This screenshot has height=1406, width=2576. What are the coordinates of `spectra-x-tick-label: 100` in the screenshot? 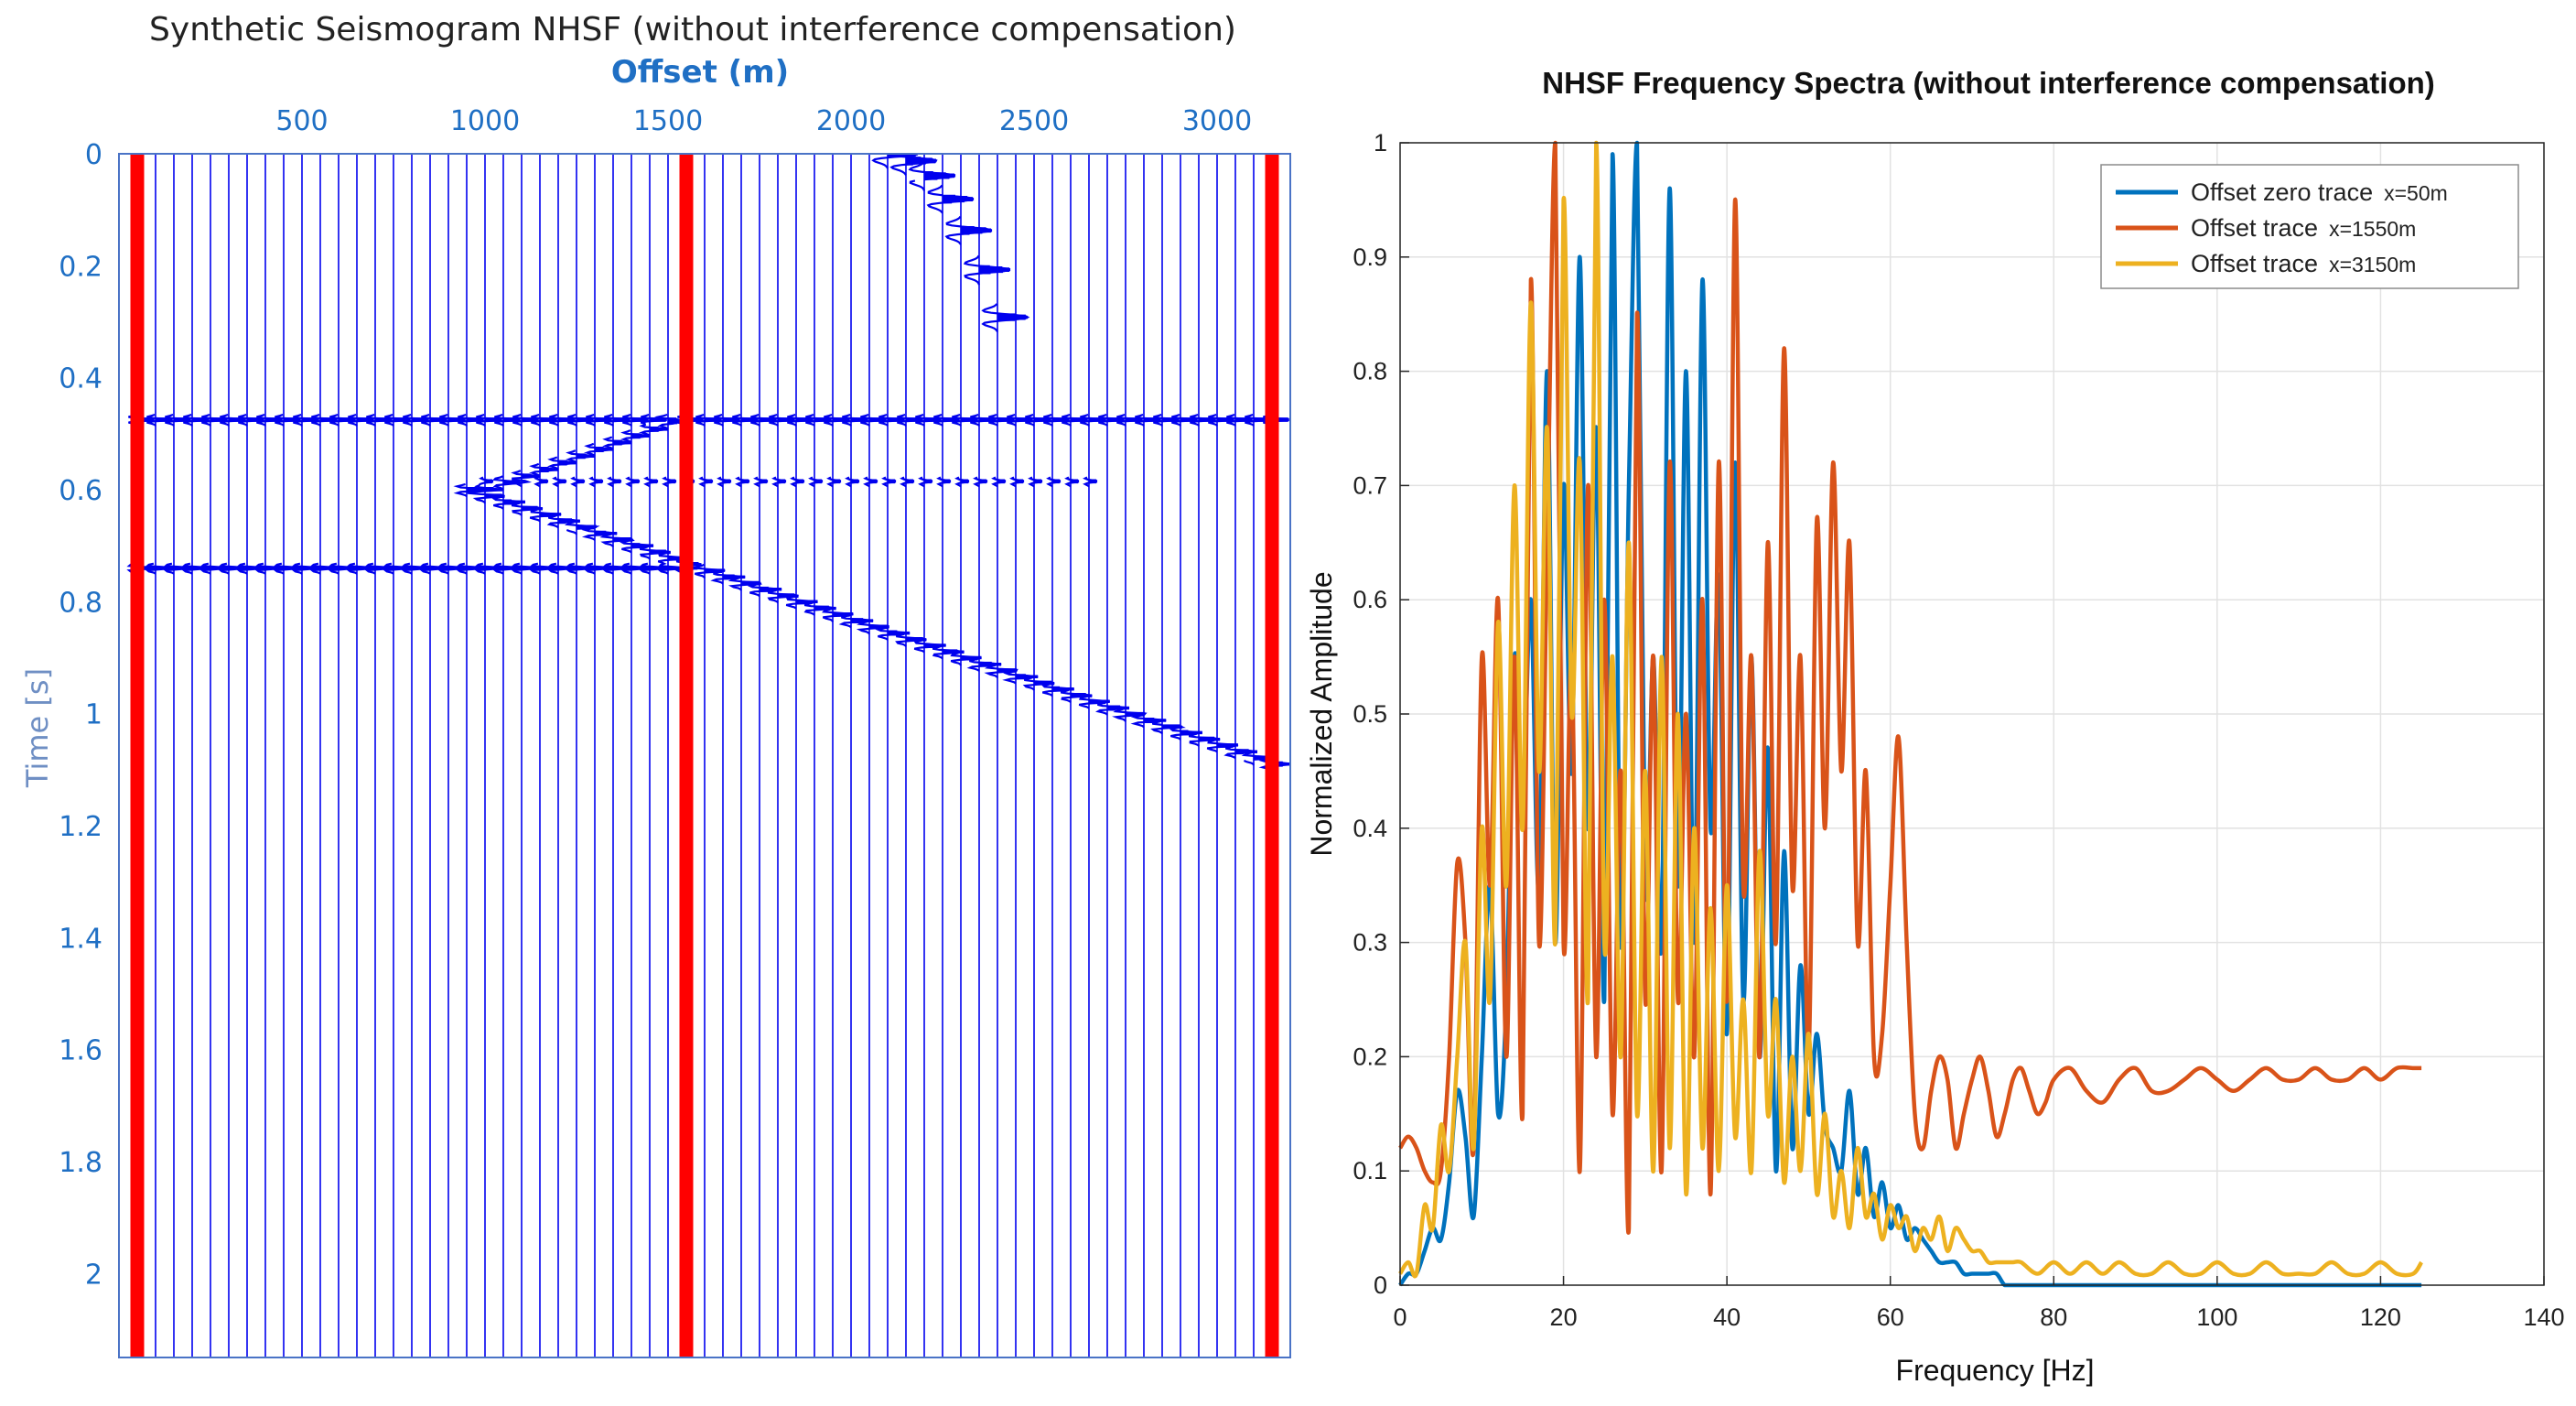 It's located at (2216, 1317).